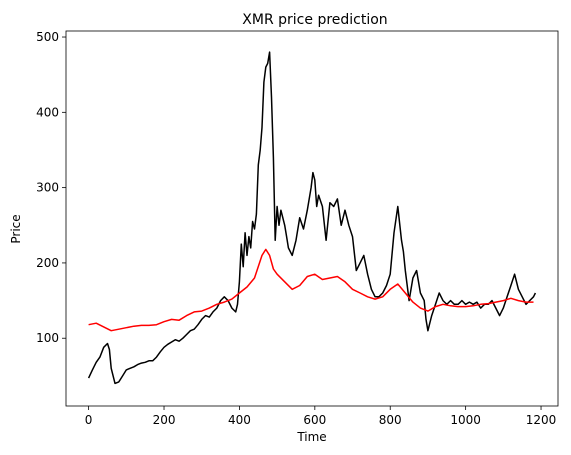  I want to click on y-tick-label: 200, so click(47, 263).